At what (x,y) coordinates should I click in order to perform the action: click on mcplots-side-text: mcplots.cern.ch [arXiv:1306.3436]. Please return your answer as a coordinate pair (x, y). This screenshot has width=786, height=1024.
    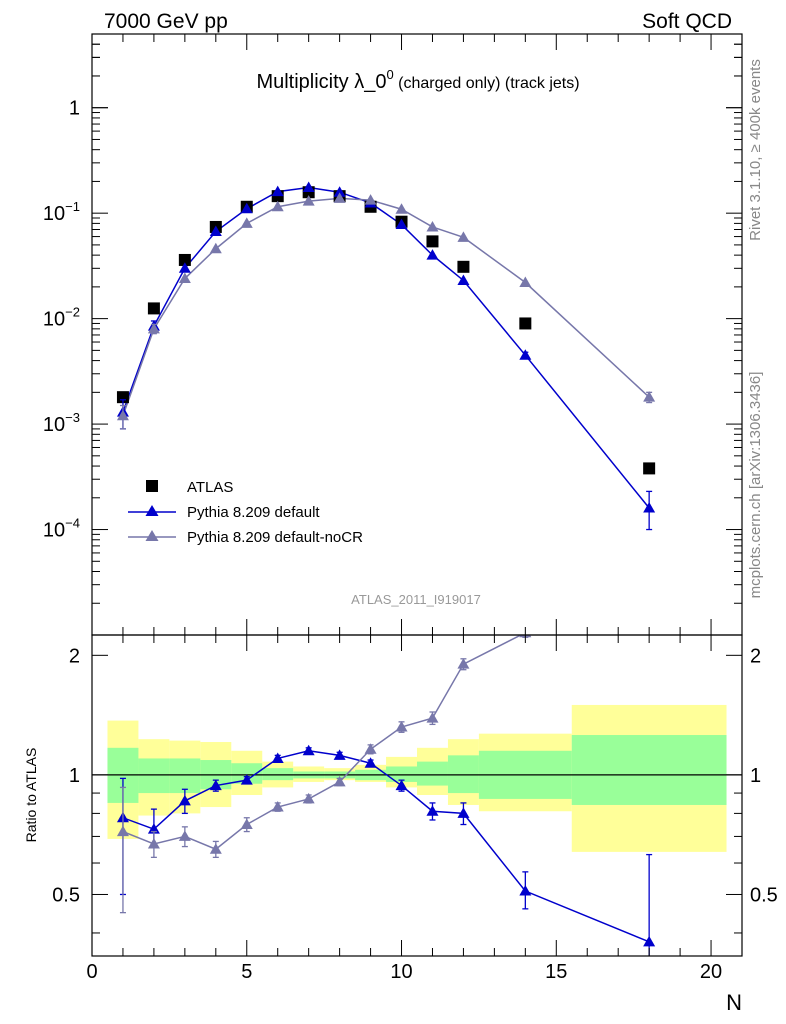
    Looking at the image, I should click on (755, 485).